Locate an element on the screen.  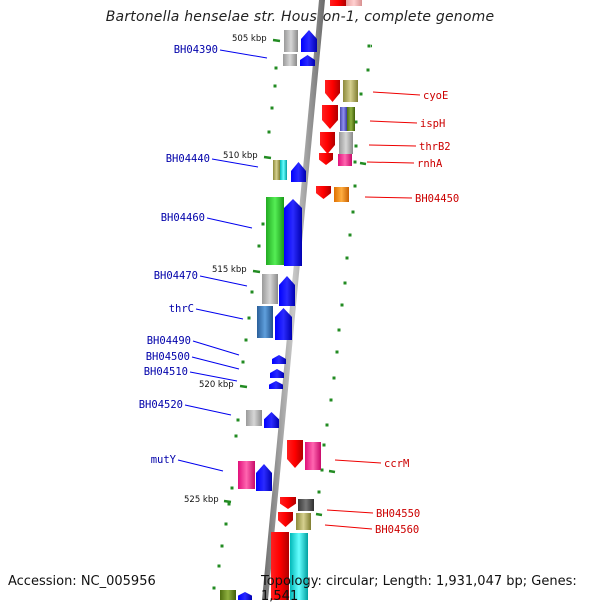
gene-label: BH04440 is located at coordinates (188, 159).